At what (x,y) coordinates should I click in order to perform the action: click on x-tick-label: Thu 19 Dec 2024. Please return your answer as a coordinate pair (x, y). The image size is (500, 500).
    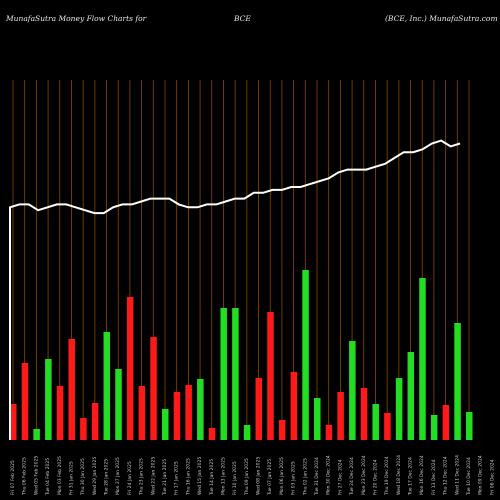
    Looking at the image, I should click on (387, 476).